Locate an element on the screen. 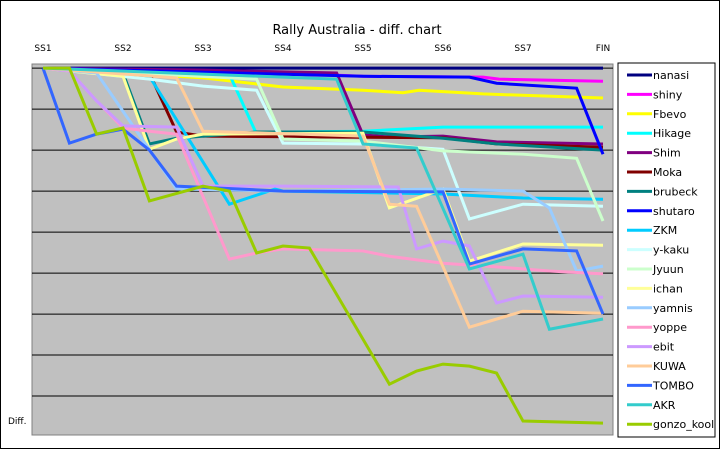 This screenshot has height=449, width=720. legend-item: shutaro is located at coordinates (661, 211).